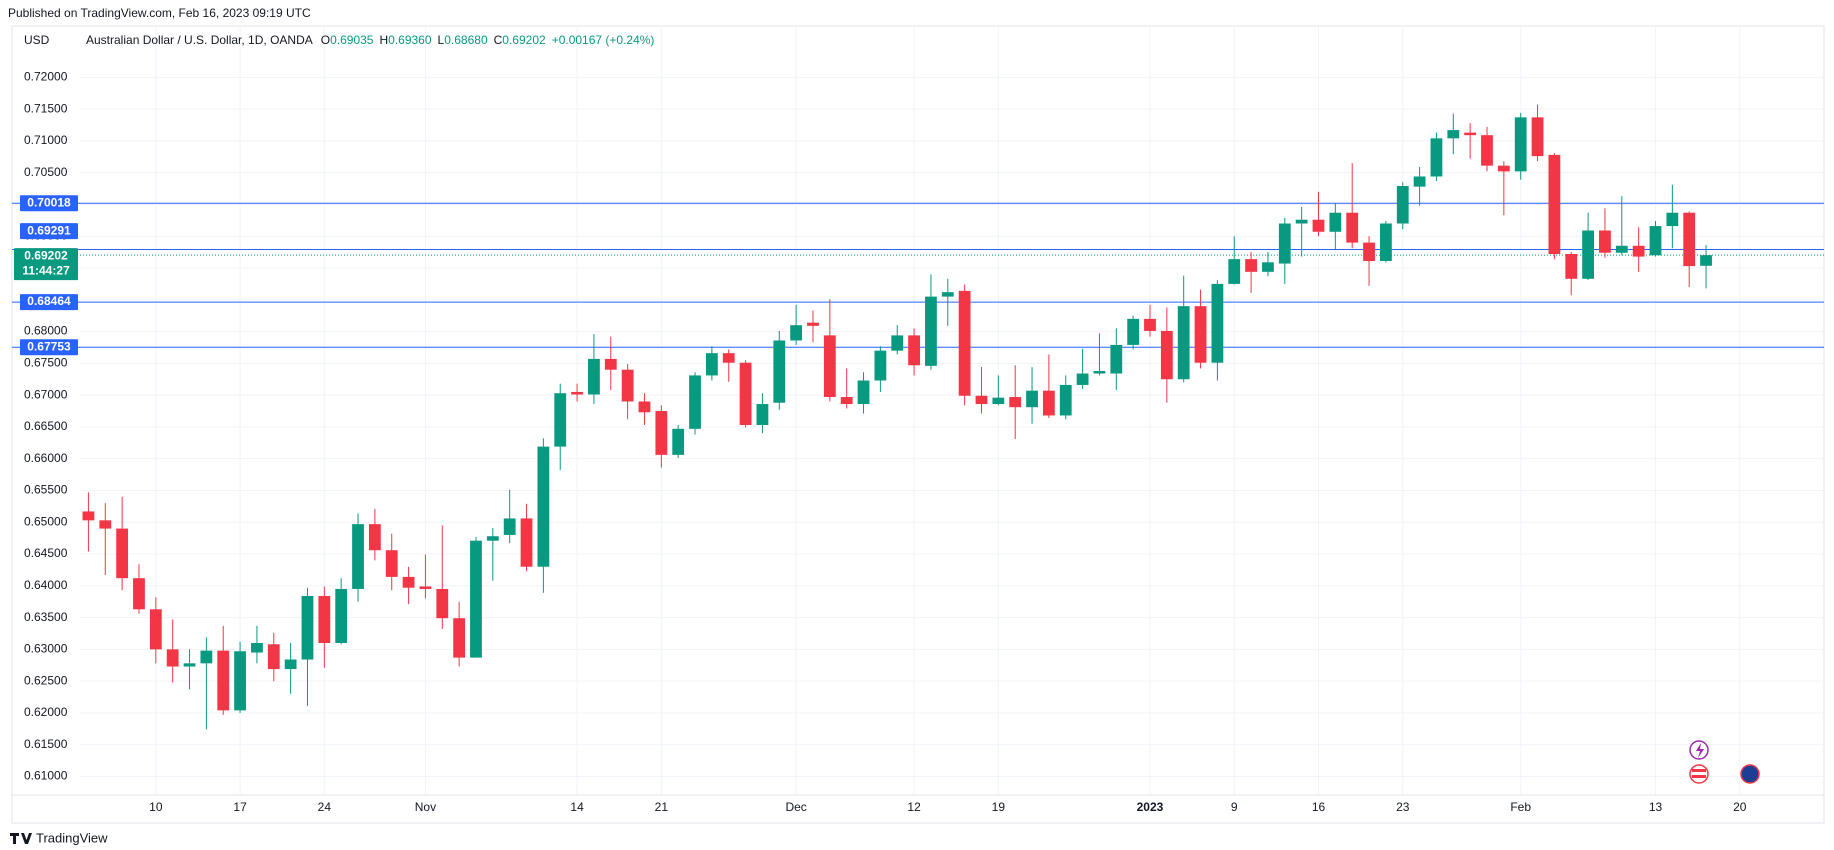 This screenshot has width=1834, height=850. What do you see at coordinates (46, 490) in the screenshot?
I see `y-tick-label: 0.65500` at bounding box center [46, 490].